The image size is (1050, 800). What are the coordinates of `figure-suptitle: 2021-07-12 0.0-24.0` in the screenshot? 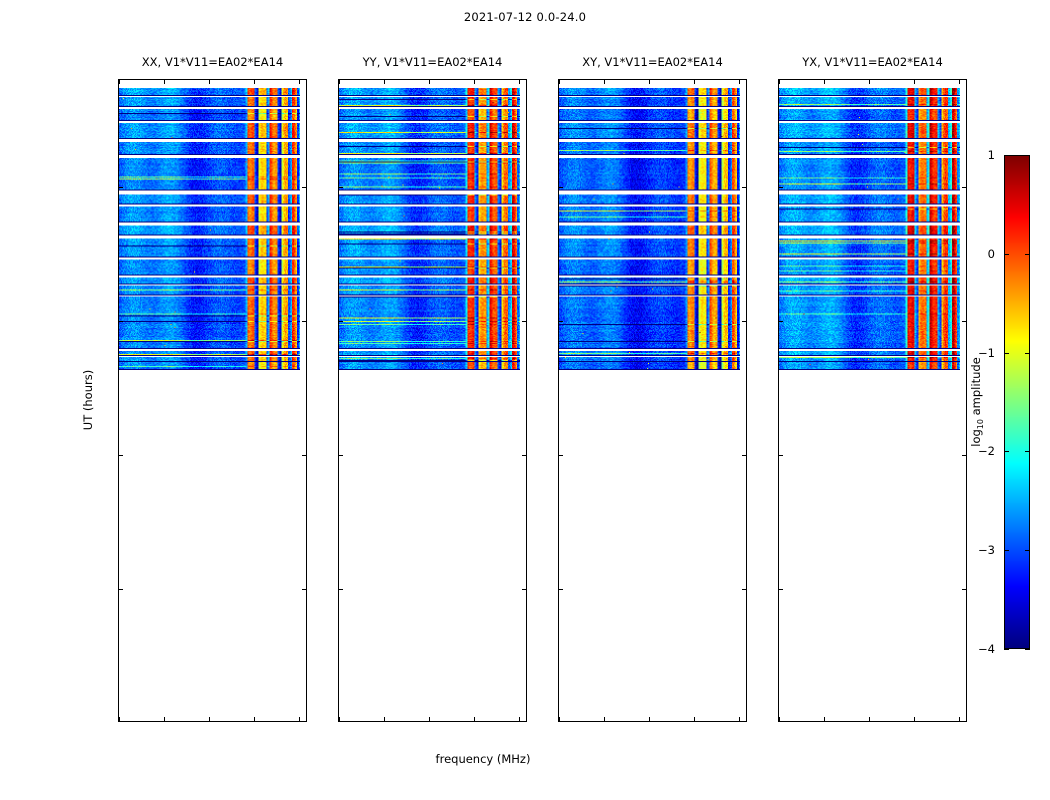 It's located at (525, 17).